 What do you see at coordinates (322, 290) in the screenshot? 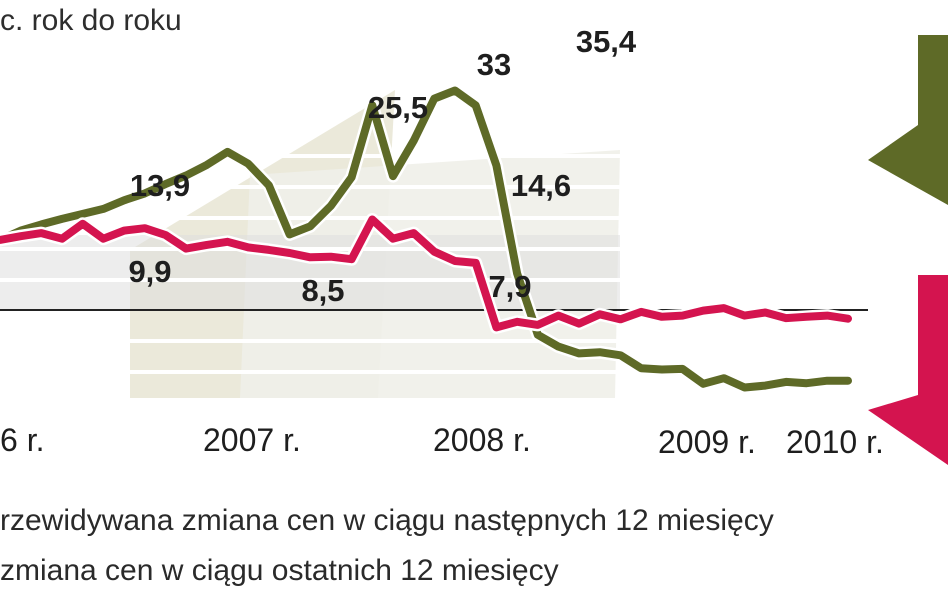
I see `data-label: 8,5` at bounding box center [322, 290].